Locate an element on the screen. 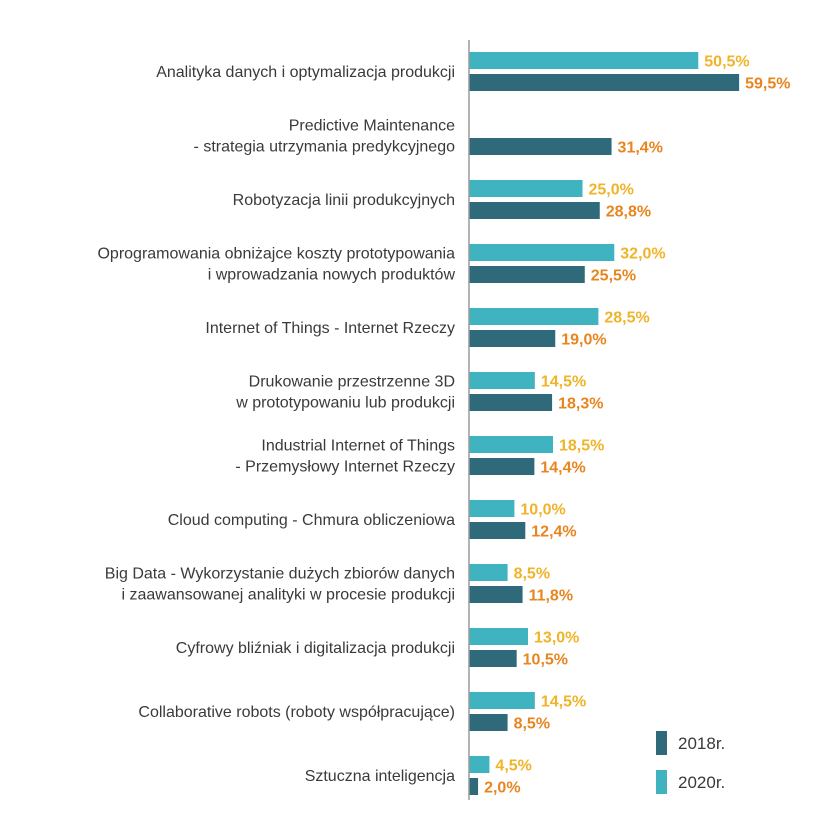  value-label-2018: 59,5% is located at coordinates (767, 84).